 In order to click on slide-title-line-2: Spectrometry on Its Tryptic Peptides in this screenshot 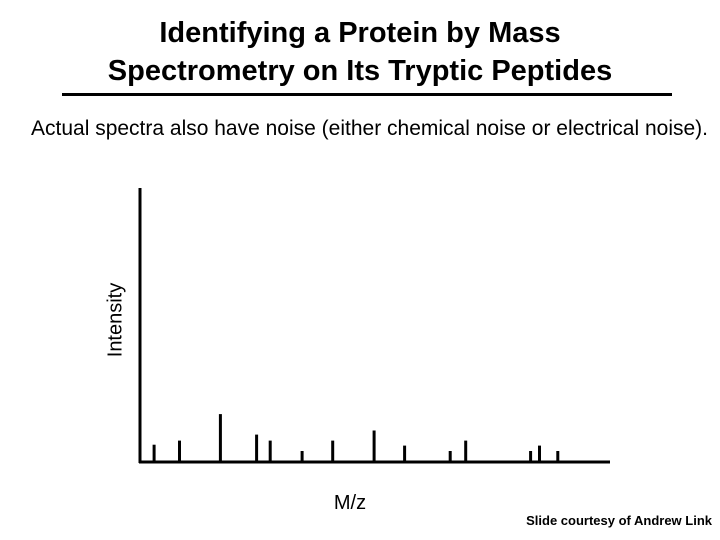, I will do `click(360, 71)`.